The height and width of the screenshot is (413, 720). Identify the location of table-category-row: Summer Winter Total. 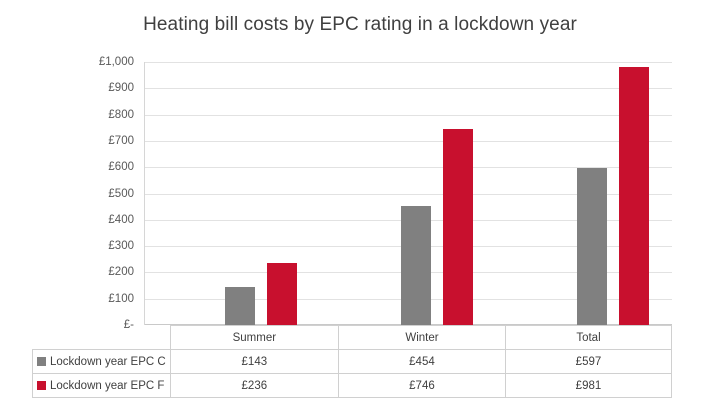
(353, 337).